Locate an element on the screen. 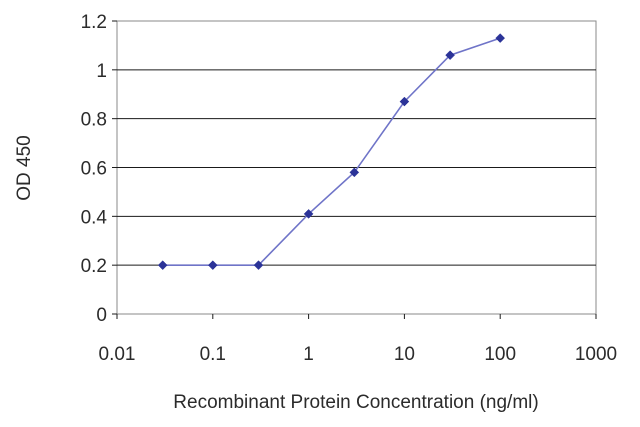  y-axis-title: OD 450 is located at coordinates (24, 167).